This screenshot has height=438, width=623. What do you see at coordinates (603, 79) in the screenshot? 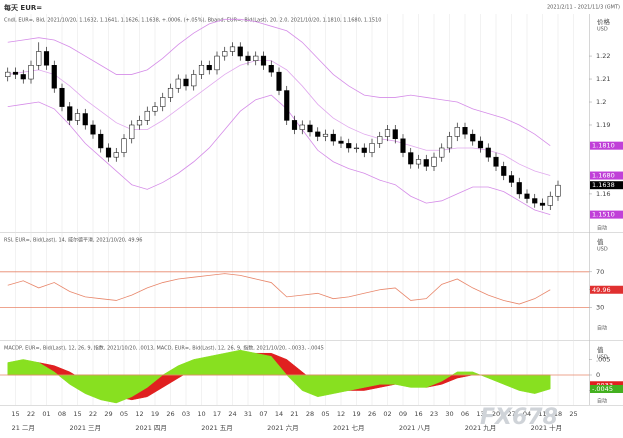
I see `y-tick-label: 1.21` at bounding box center [603, 79].